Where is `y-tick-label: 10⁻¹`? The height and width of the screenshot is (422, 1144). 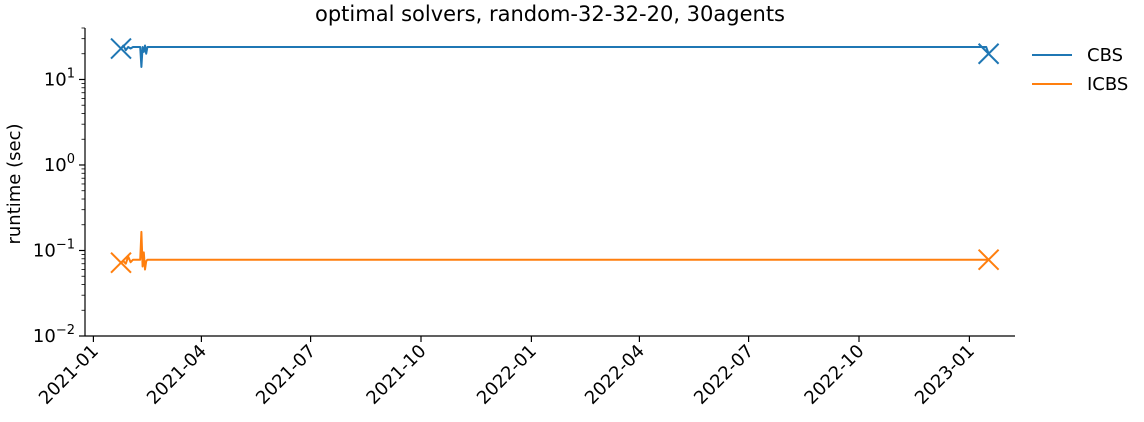
y-tick-label: 10⁻¹ is located at coordinates (54, 249).